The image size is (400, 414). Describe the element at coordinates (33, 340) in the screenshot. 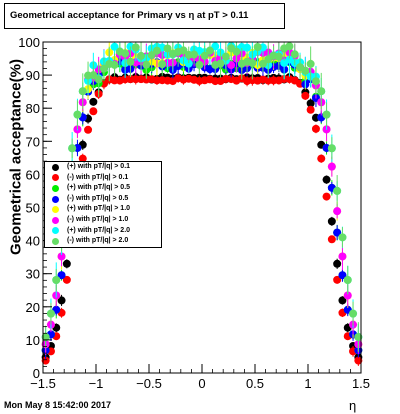

I see `y-tick-label: 10` at that location.